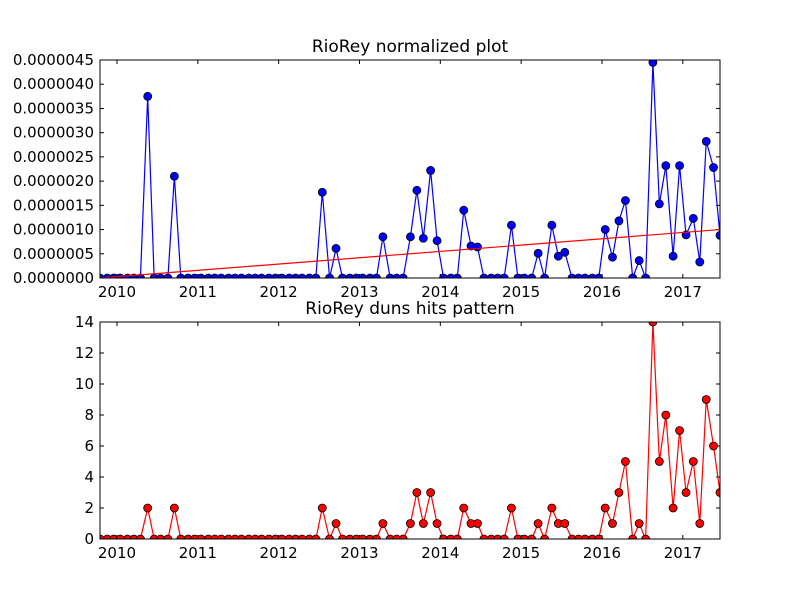 This screenshot has height=600, width=800. I want to click on y-tick-label: 0.0000030, so click(53, 133).